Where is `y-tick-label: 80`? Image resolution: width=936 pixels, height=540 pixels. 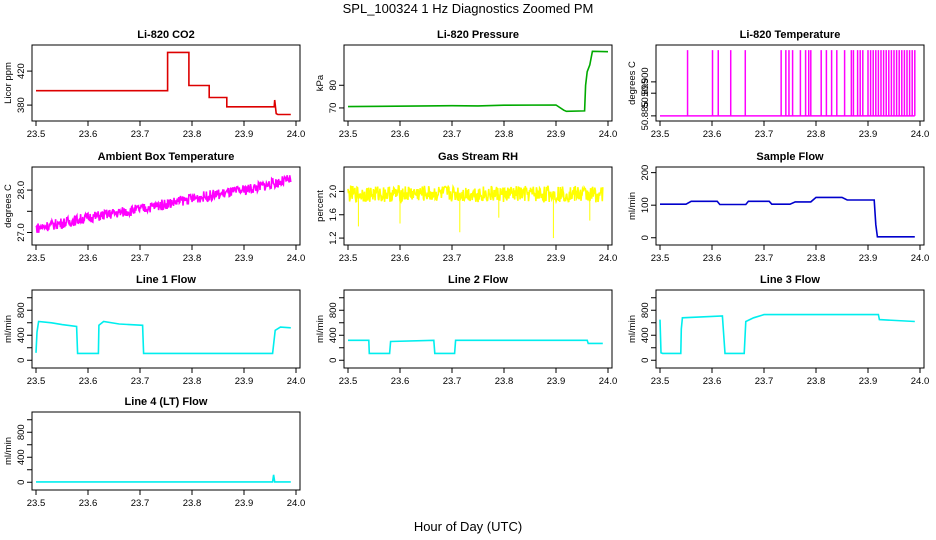
y-tick-label: 80 is located at coordinates (333, 85).